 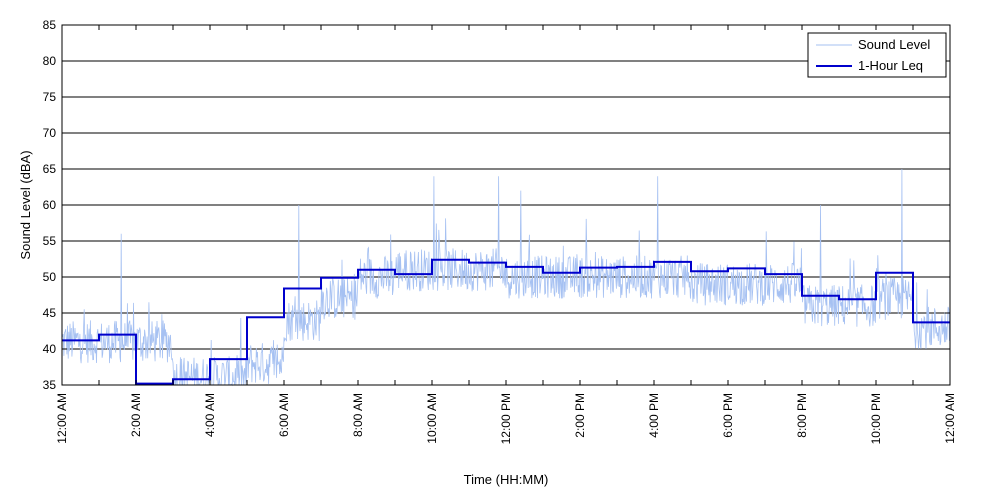 What do you see at coordinates (25, 204) in the screenshot?
I see `y-axis-label: Sound Level (dBA)` at bounding box center [25, 204].